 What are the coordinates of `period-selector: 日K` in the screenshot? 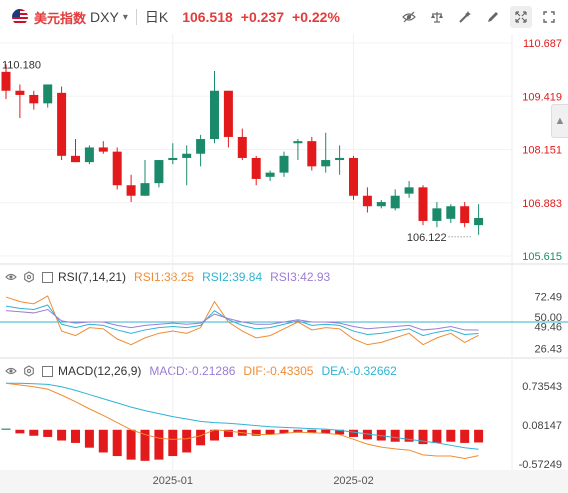 It's located at (156, 17).